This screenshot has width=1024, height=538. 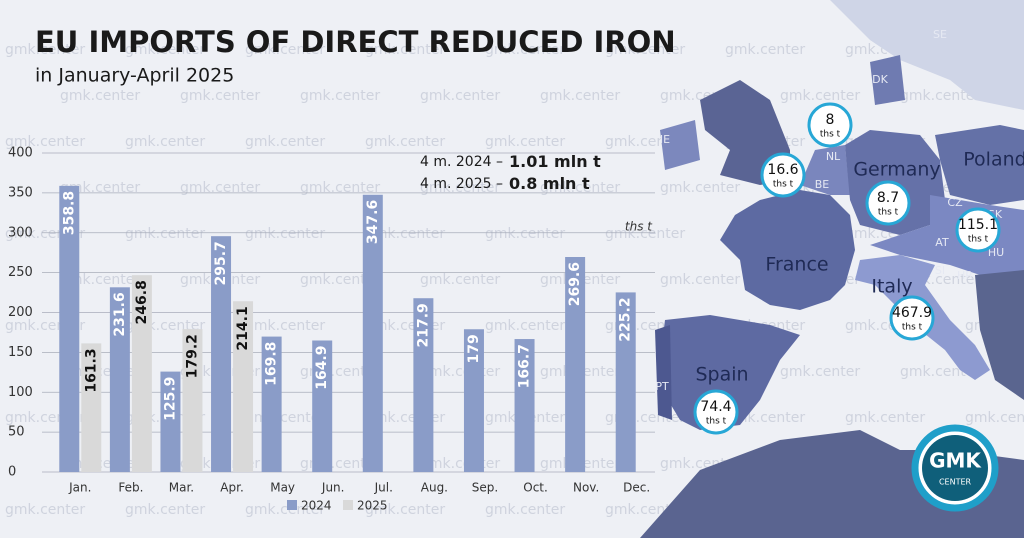 What do you see at coordinates (586, 488) in the screenshot?
I see `x-tick-label: Nov.` at bounding box center [586, 488].